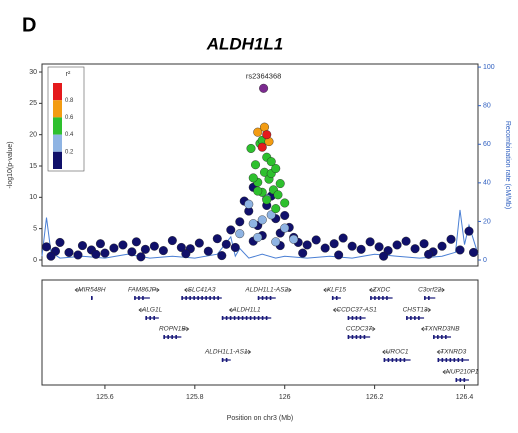 The height and width of the screenshot is (433, 518). I want to click on gene-label: ALDH1L1, so click(246, 310).